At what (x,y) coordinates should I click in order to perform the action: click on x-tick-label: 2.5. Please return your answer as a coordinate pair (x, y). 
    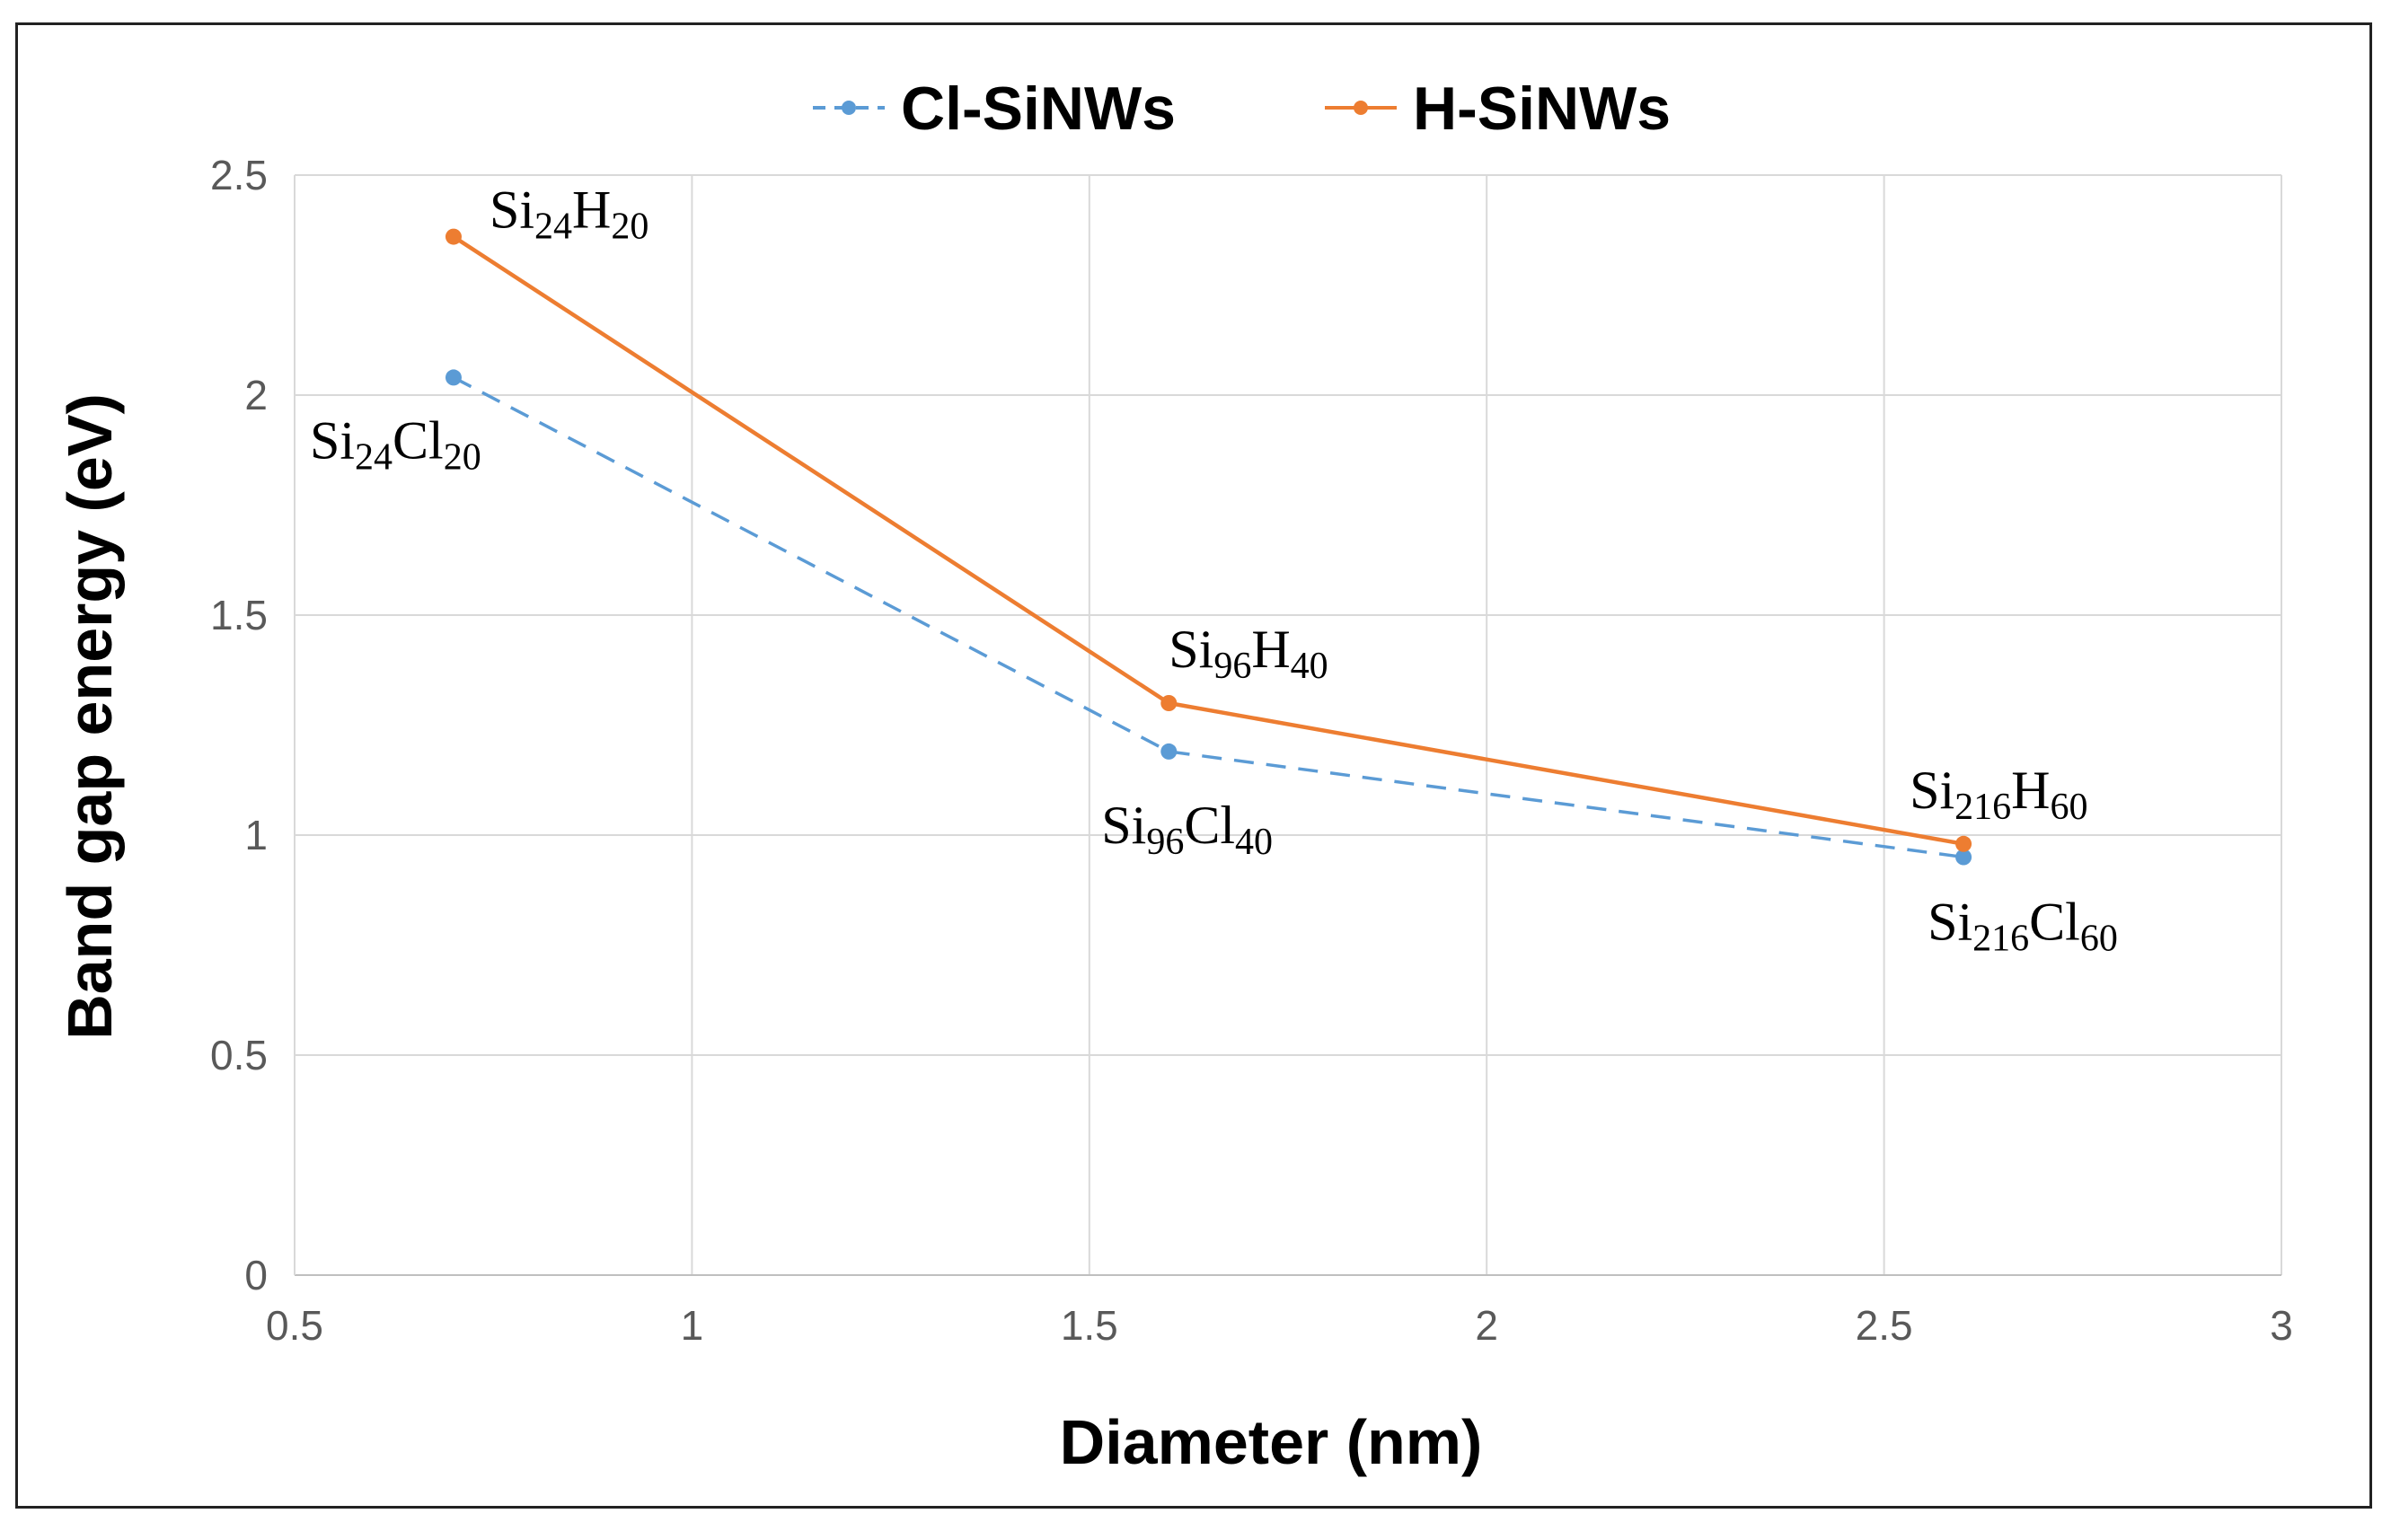
    Looking at the image, I should click on (1884, 1325).